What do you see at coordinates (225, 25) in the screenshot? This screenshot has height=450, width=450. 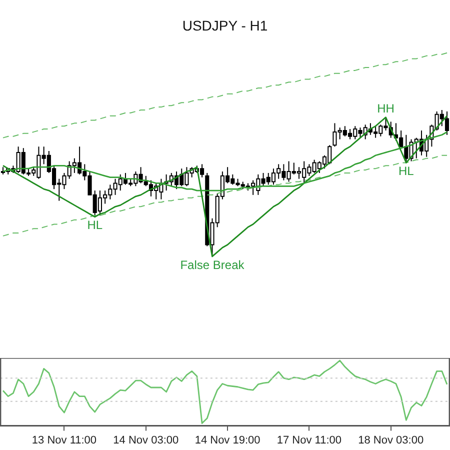 I see `chart-title: USDJPY - H1` at bounding box center [225, 25].